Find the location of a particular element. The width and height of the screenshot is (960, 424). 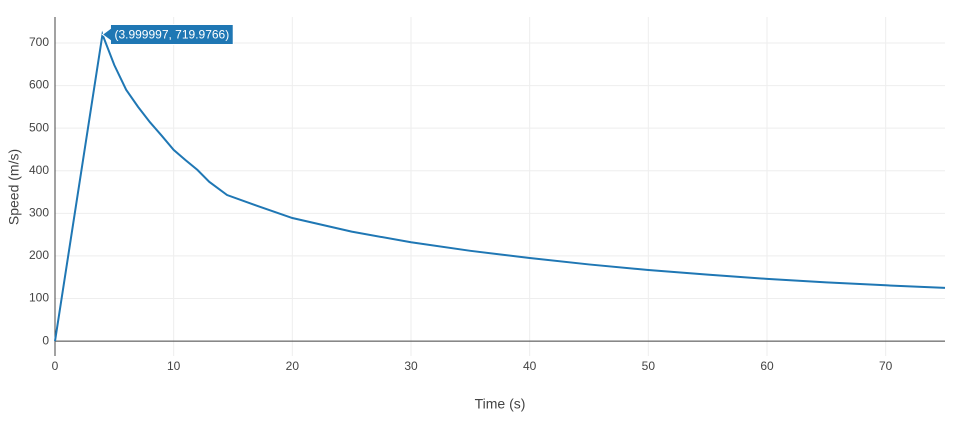

y-tick-label: 700 is located at coordinates (39, 42).